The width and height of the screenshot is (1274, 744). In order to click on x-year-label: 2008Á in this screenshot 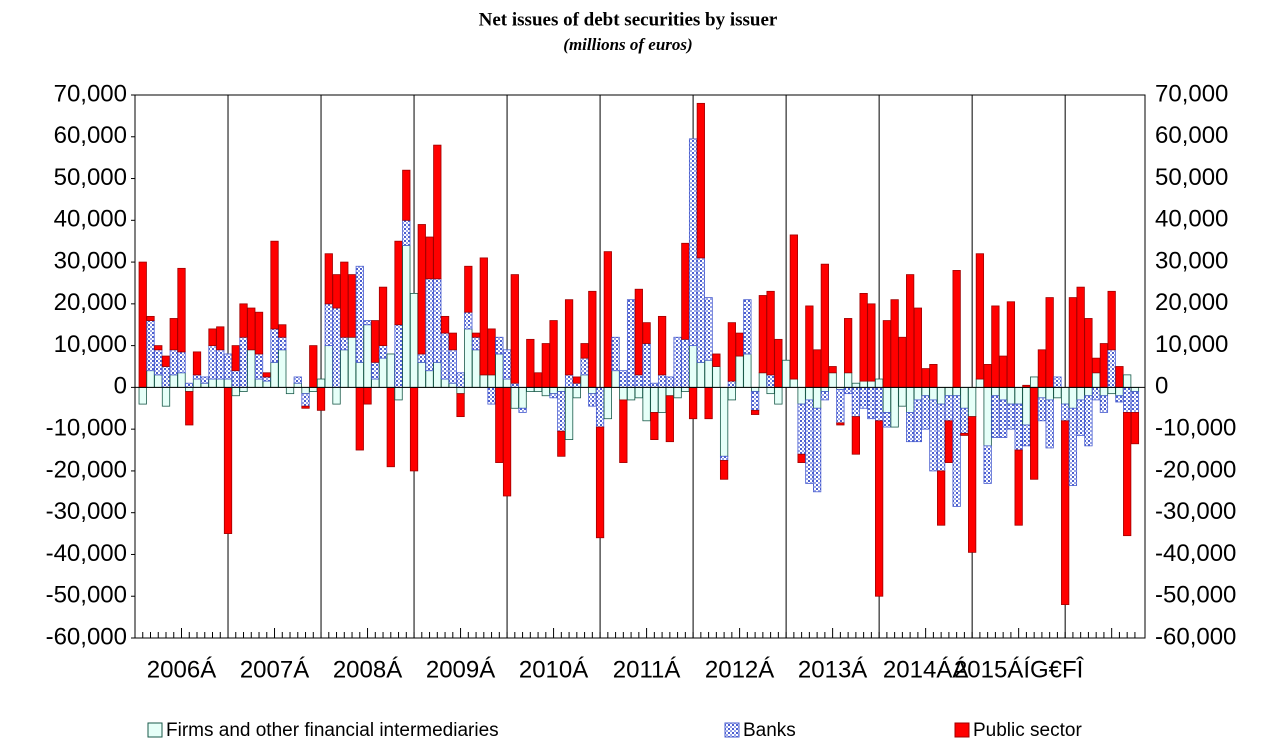, I will do `click(367, 669)`.